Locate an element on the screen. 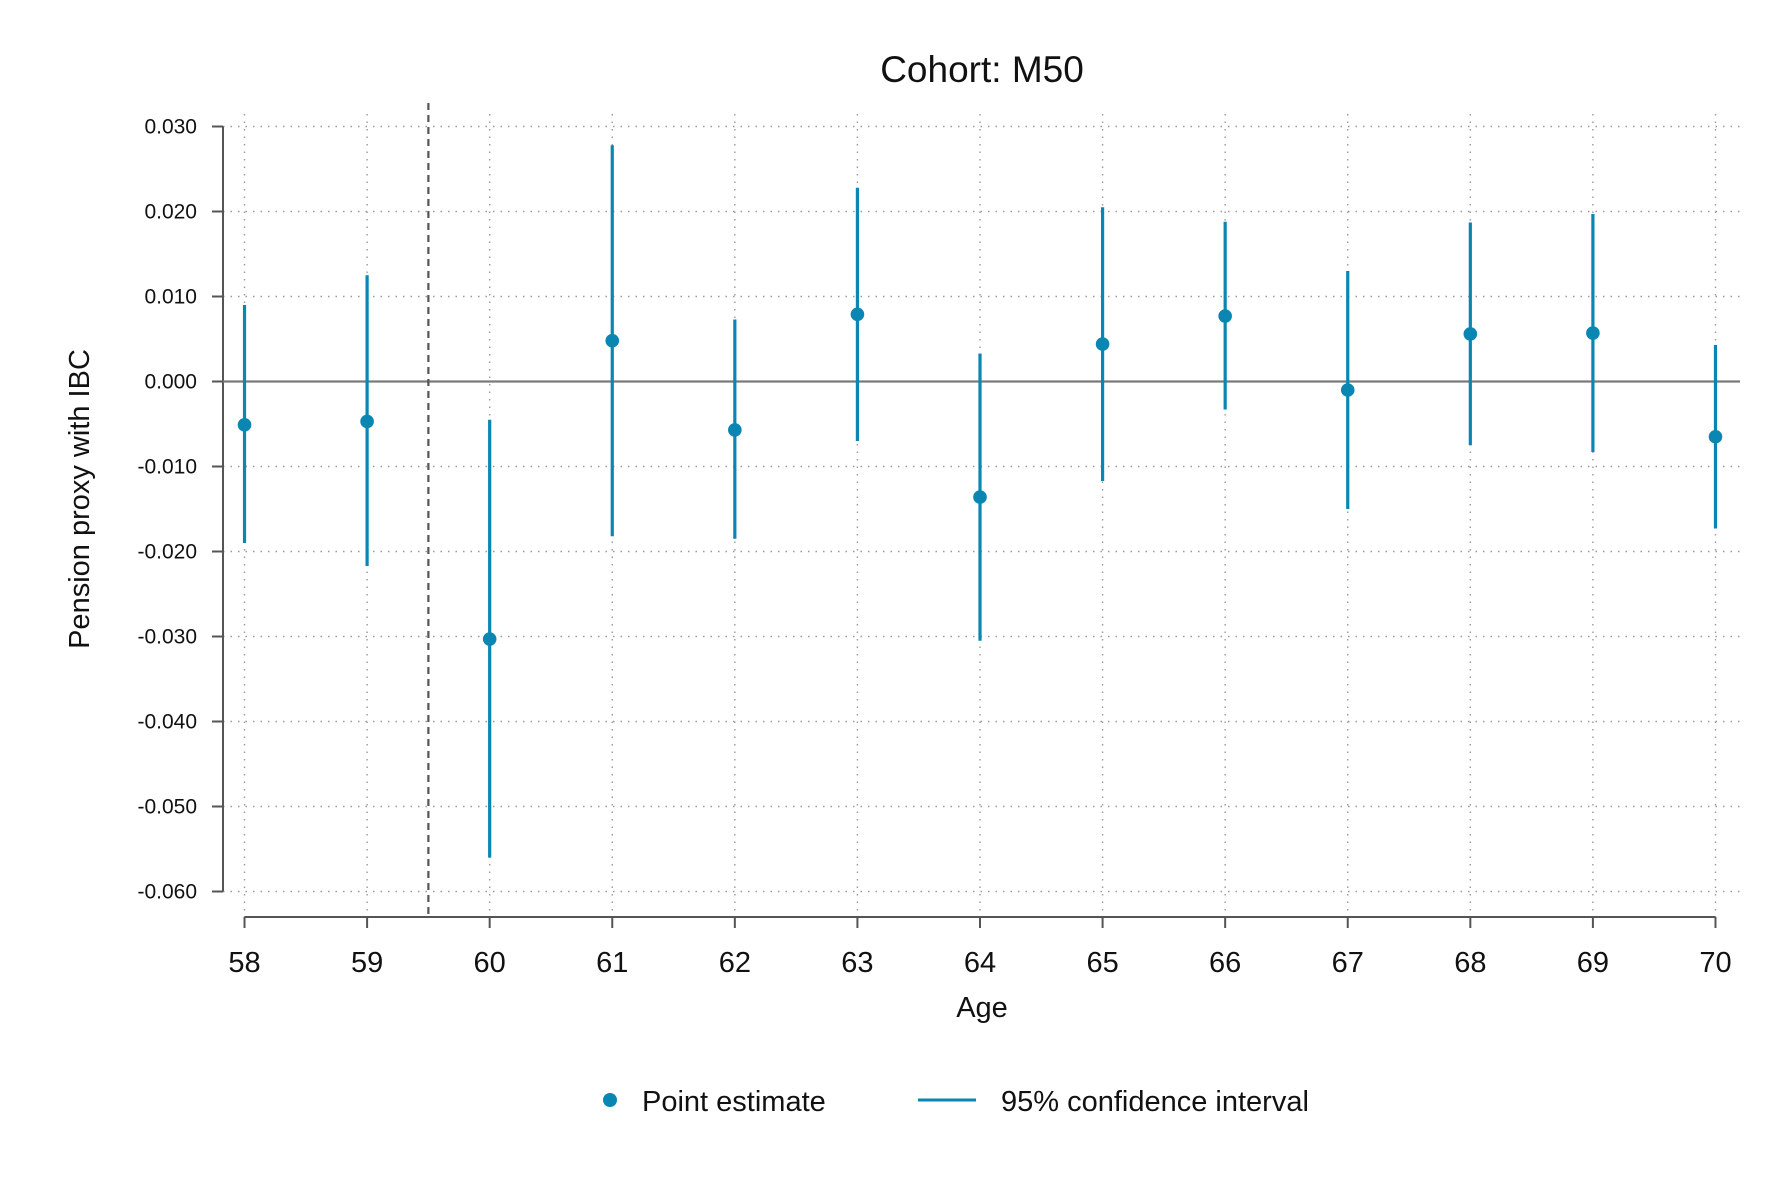  x-tick-labels: 58 59 60 61 62 63 64 65 66 67 68 69 70 is located at coordinates (979, 963).